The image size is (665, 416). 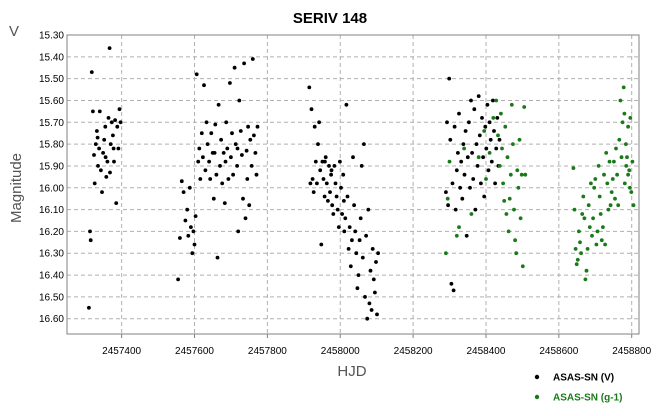 I want to click on legend-entry: ASAS-SN (V), so click(x=583, y=378).